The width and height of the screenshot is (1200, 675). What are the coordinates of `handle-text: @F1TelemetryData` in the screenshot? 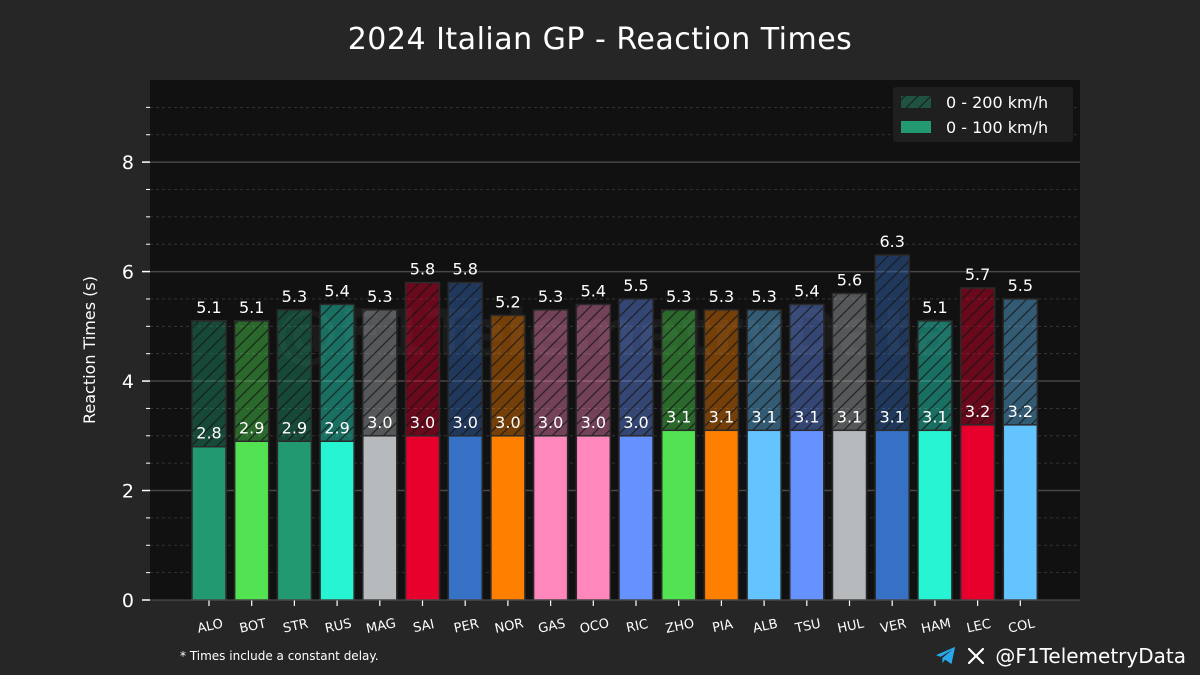 It's located at (1090, 656).